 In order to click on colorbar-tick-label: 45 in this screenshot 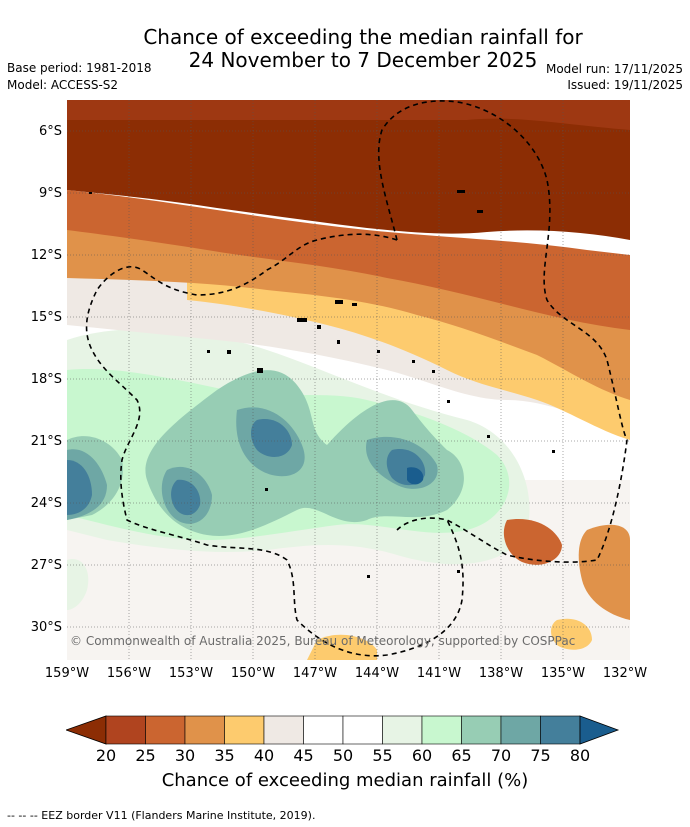, I will do `click(303, 755)`.